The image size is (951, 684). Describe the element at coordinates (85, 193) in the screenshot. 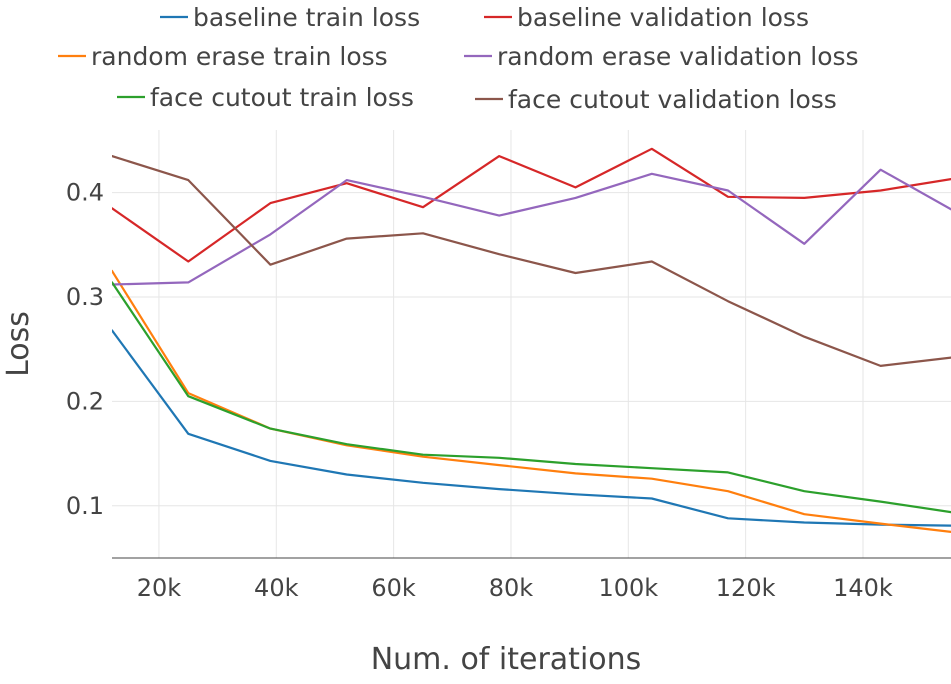

I see `y-tick-label: 0.4` at that location.